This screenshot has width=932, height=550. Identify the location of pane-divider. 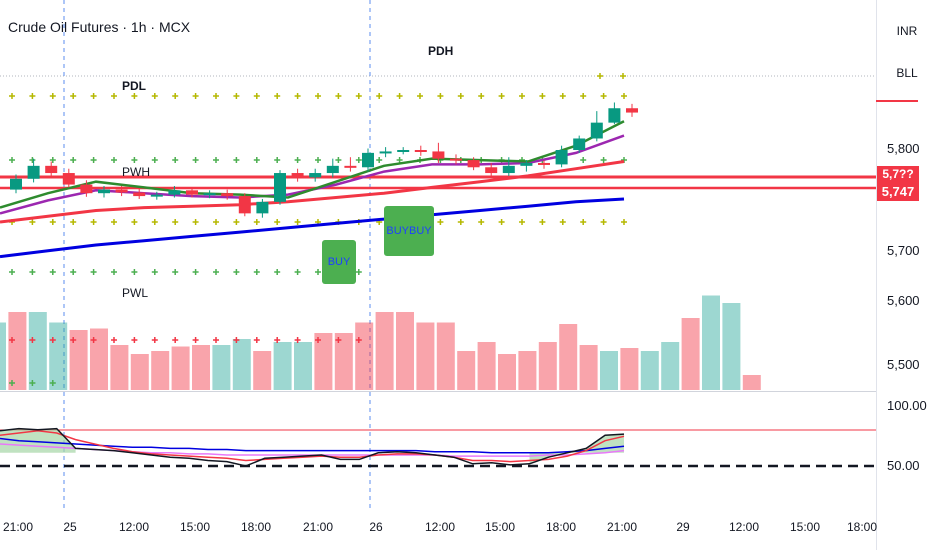
(438, 391).